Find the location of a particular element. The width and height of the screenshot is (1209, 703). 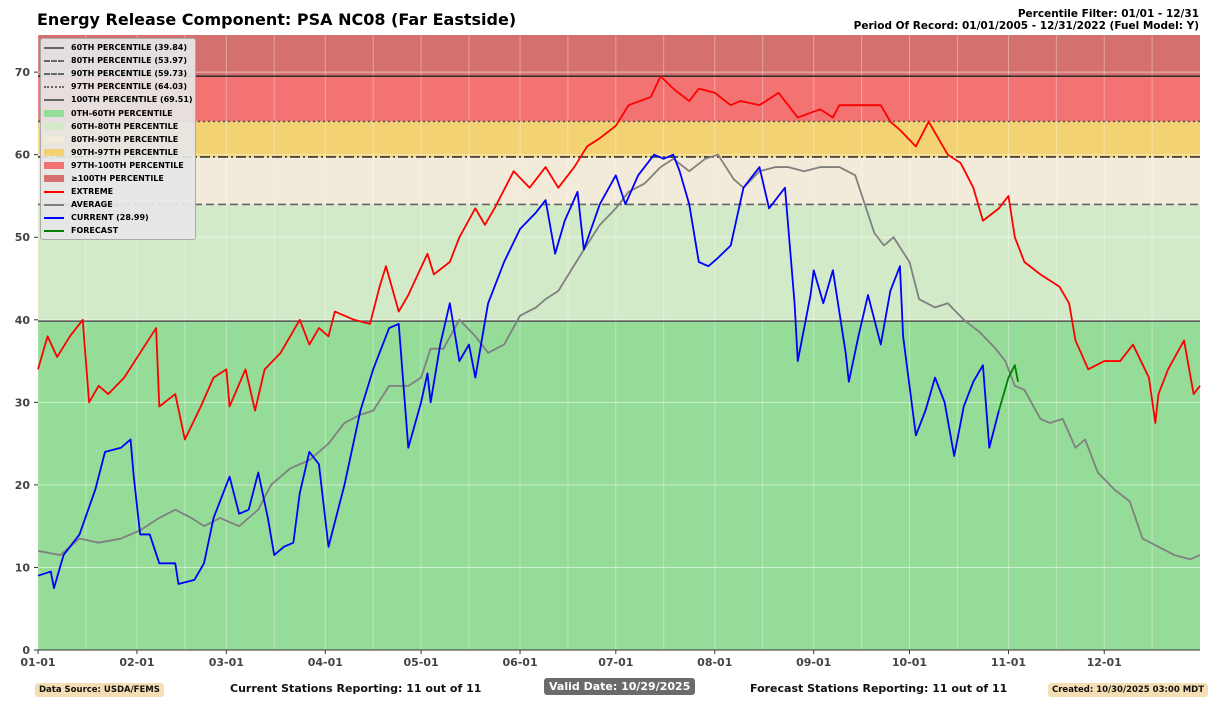

legend-item: 60TH-80TH PERCENTILE is located at coordinates (118, 126).